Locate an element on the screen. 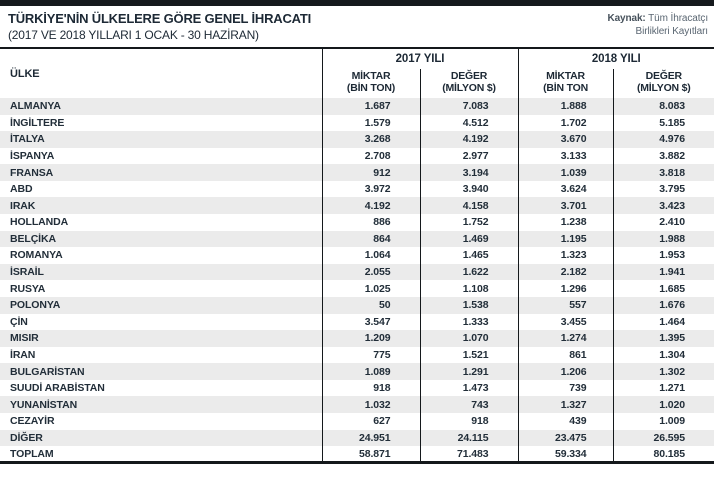  table-row: MISIR 1.209 1.070 1.274 1.395 is located at coordinates (357, 338).